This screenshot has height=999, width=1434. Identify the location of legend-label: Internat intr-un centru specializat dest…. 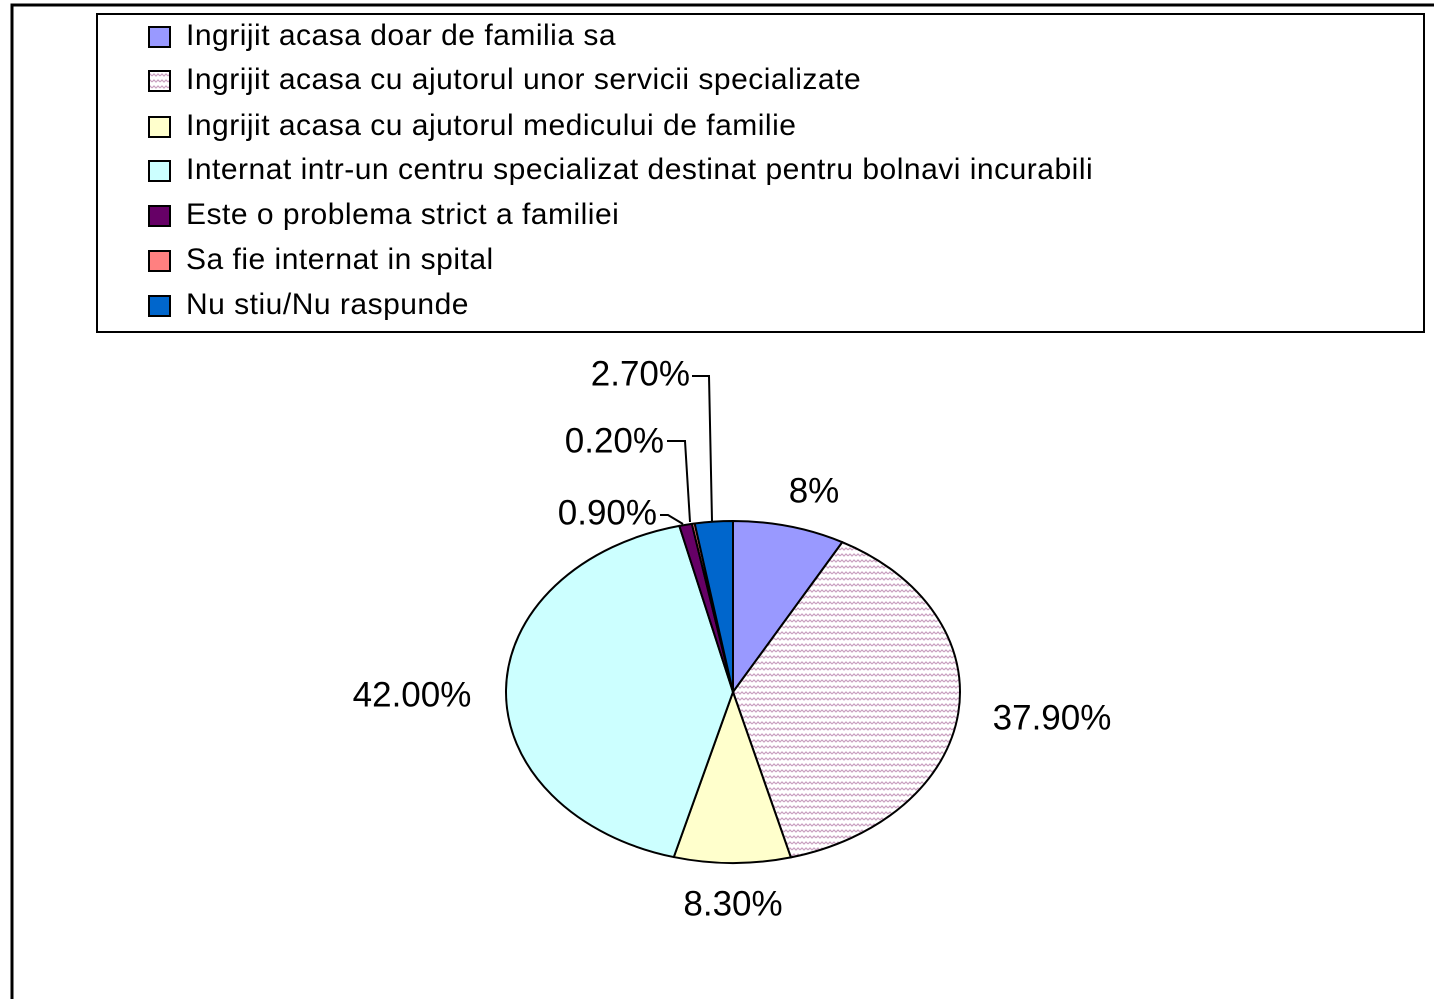
(639, 169).